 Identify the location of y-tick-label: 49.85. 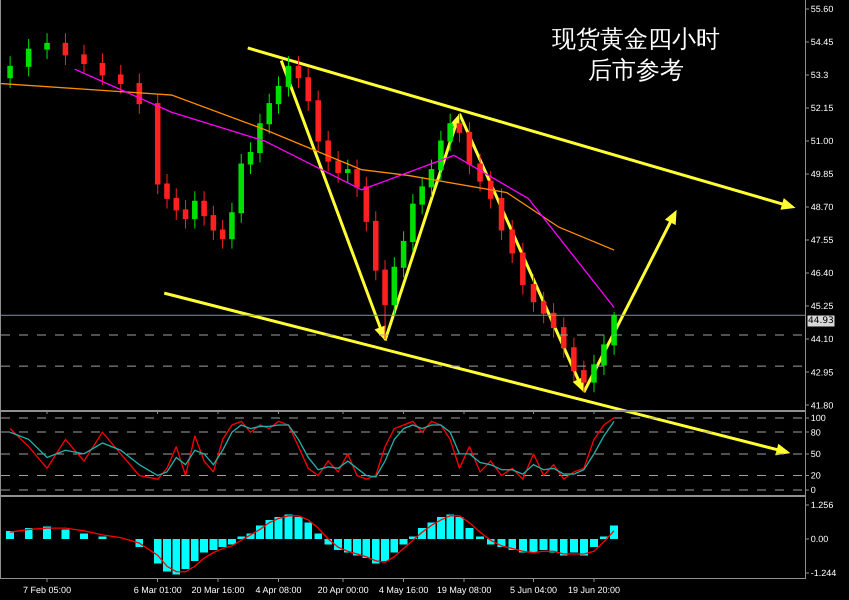
(822, 174).